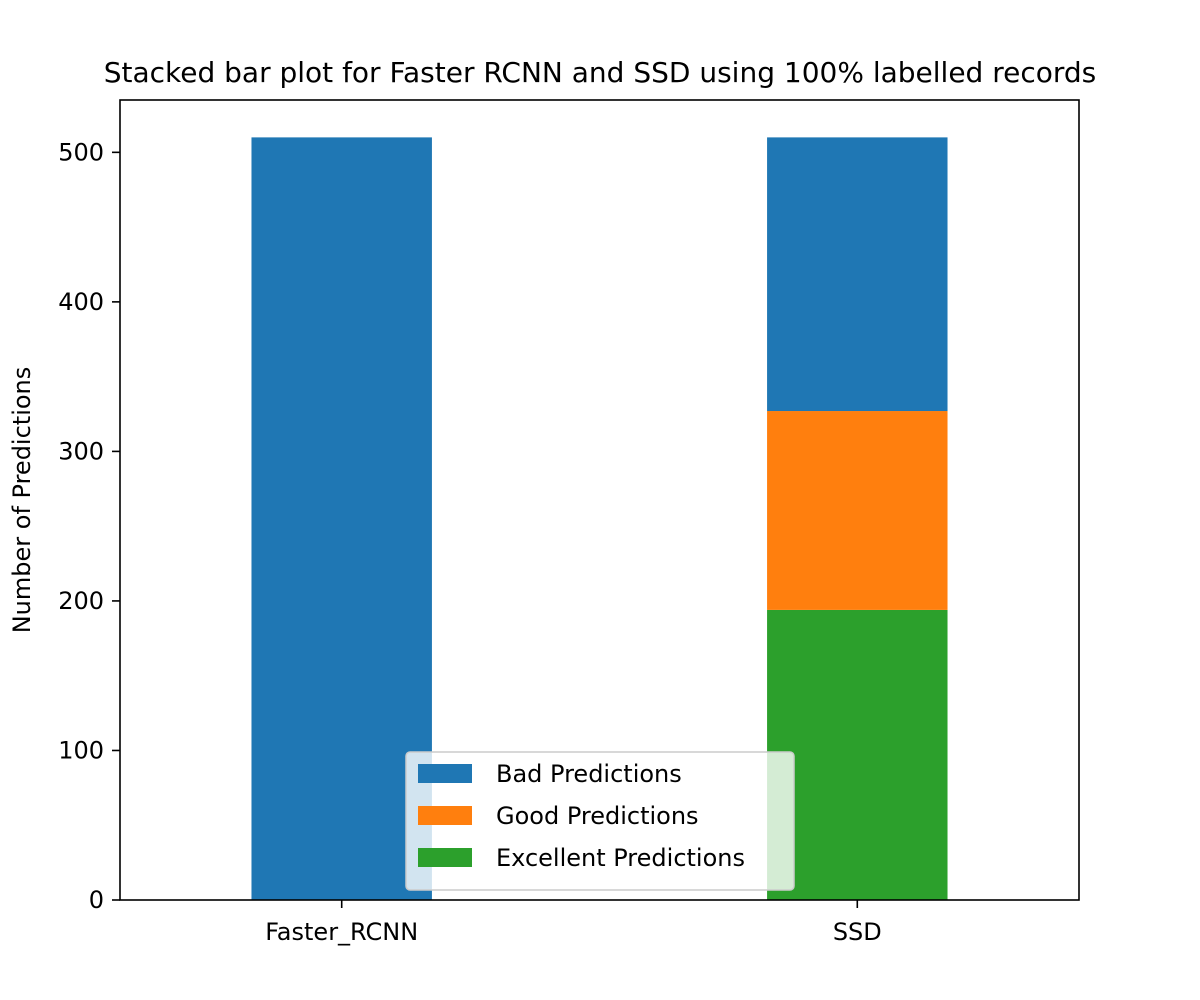  I want to click on legend-box, so click(600, 821).